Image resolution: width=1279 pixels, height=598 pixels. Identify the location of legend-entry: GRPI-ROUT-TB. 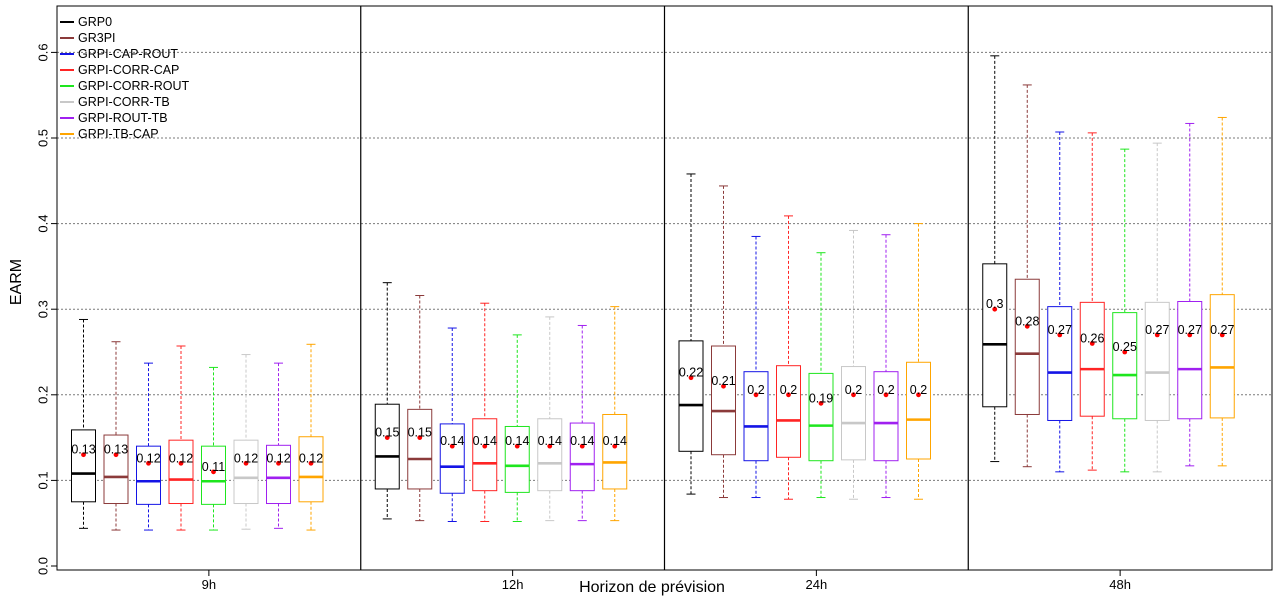
(123, 118).